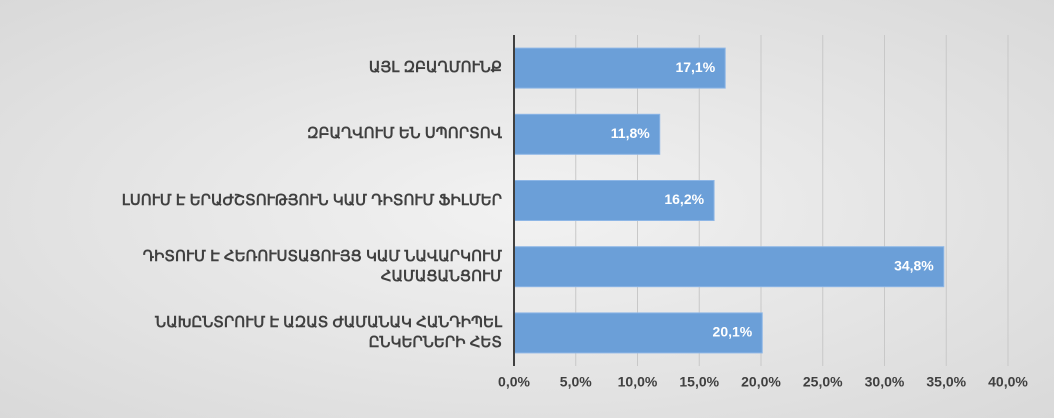 The width and height of the screenshot is (1054, 418). Describe the element at coordinates (435, 68) in the screenshot. I see `category-label: ԱՅԼ ԶԲԱՂՄՈՒՆՔ` at that location.